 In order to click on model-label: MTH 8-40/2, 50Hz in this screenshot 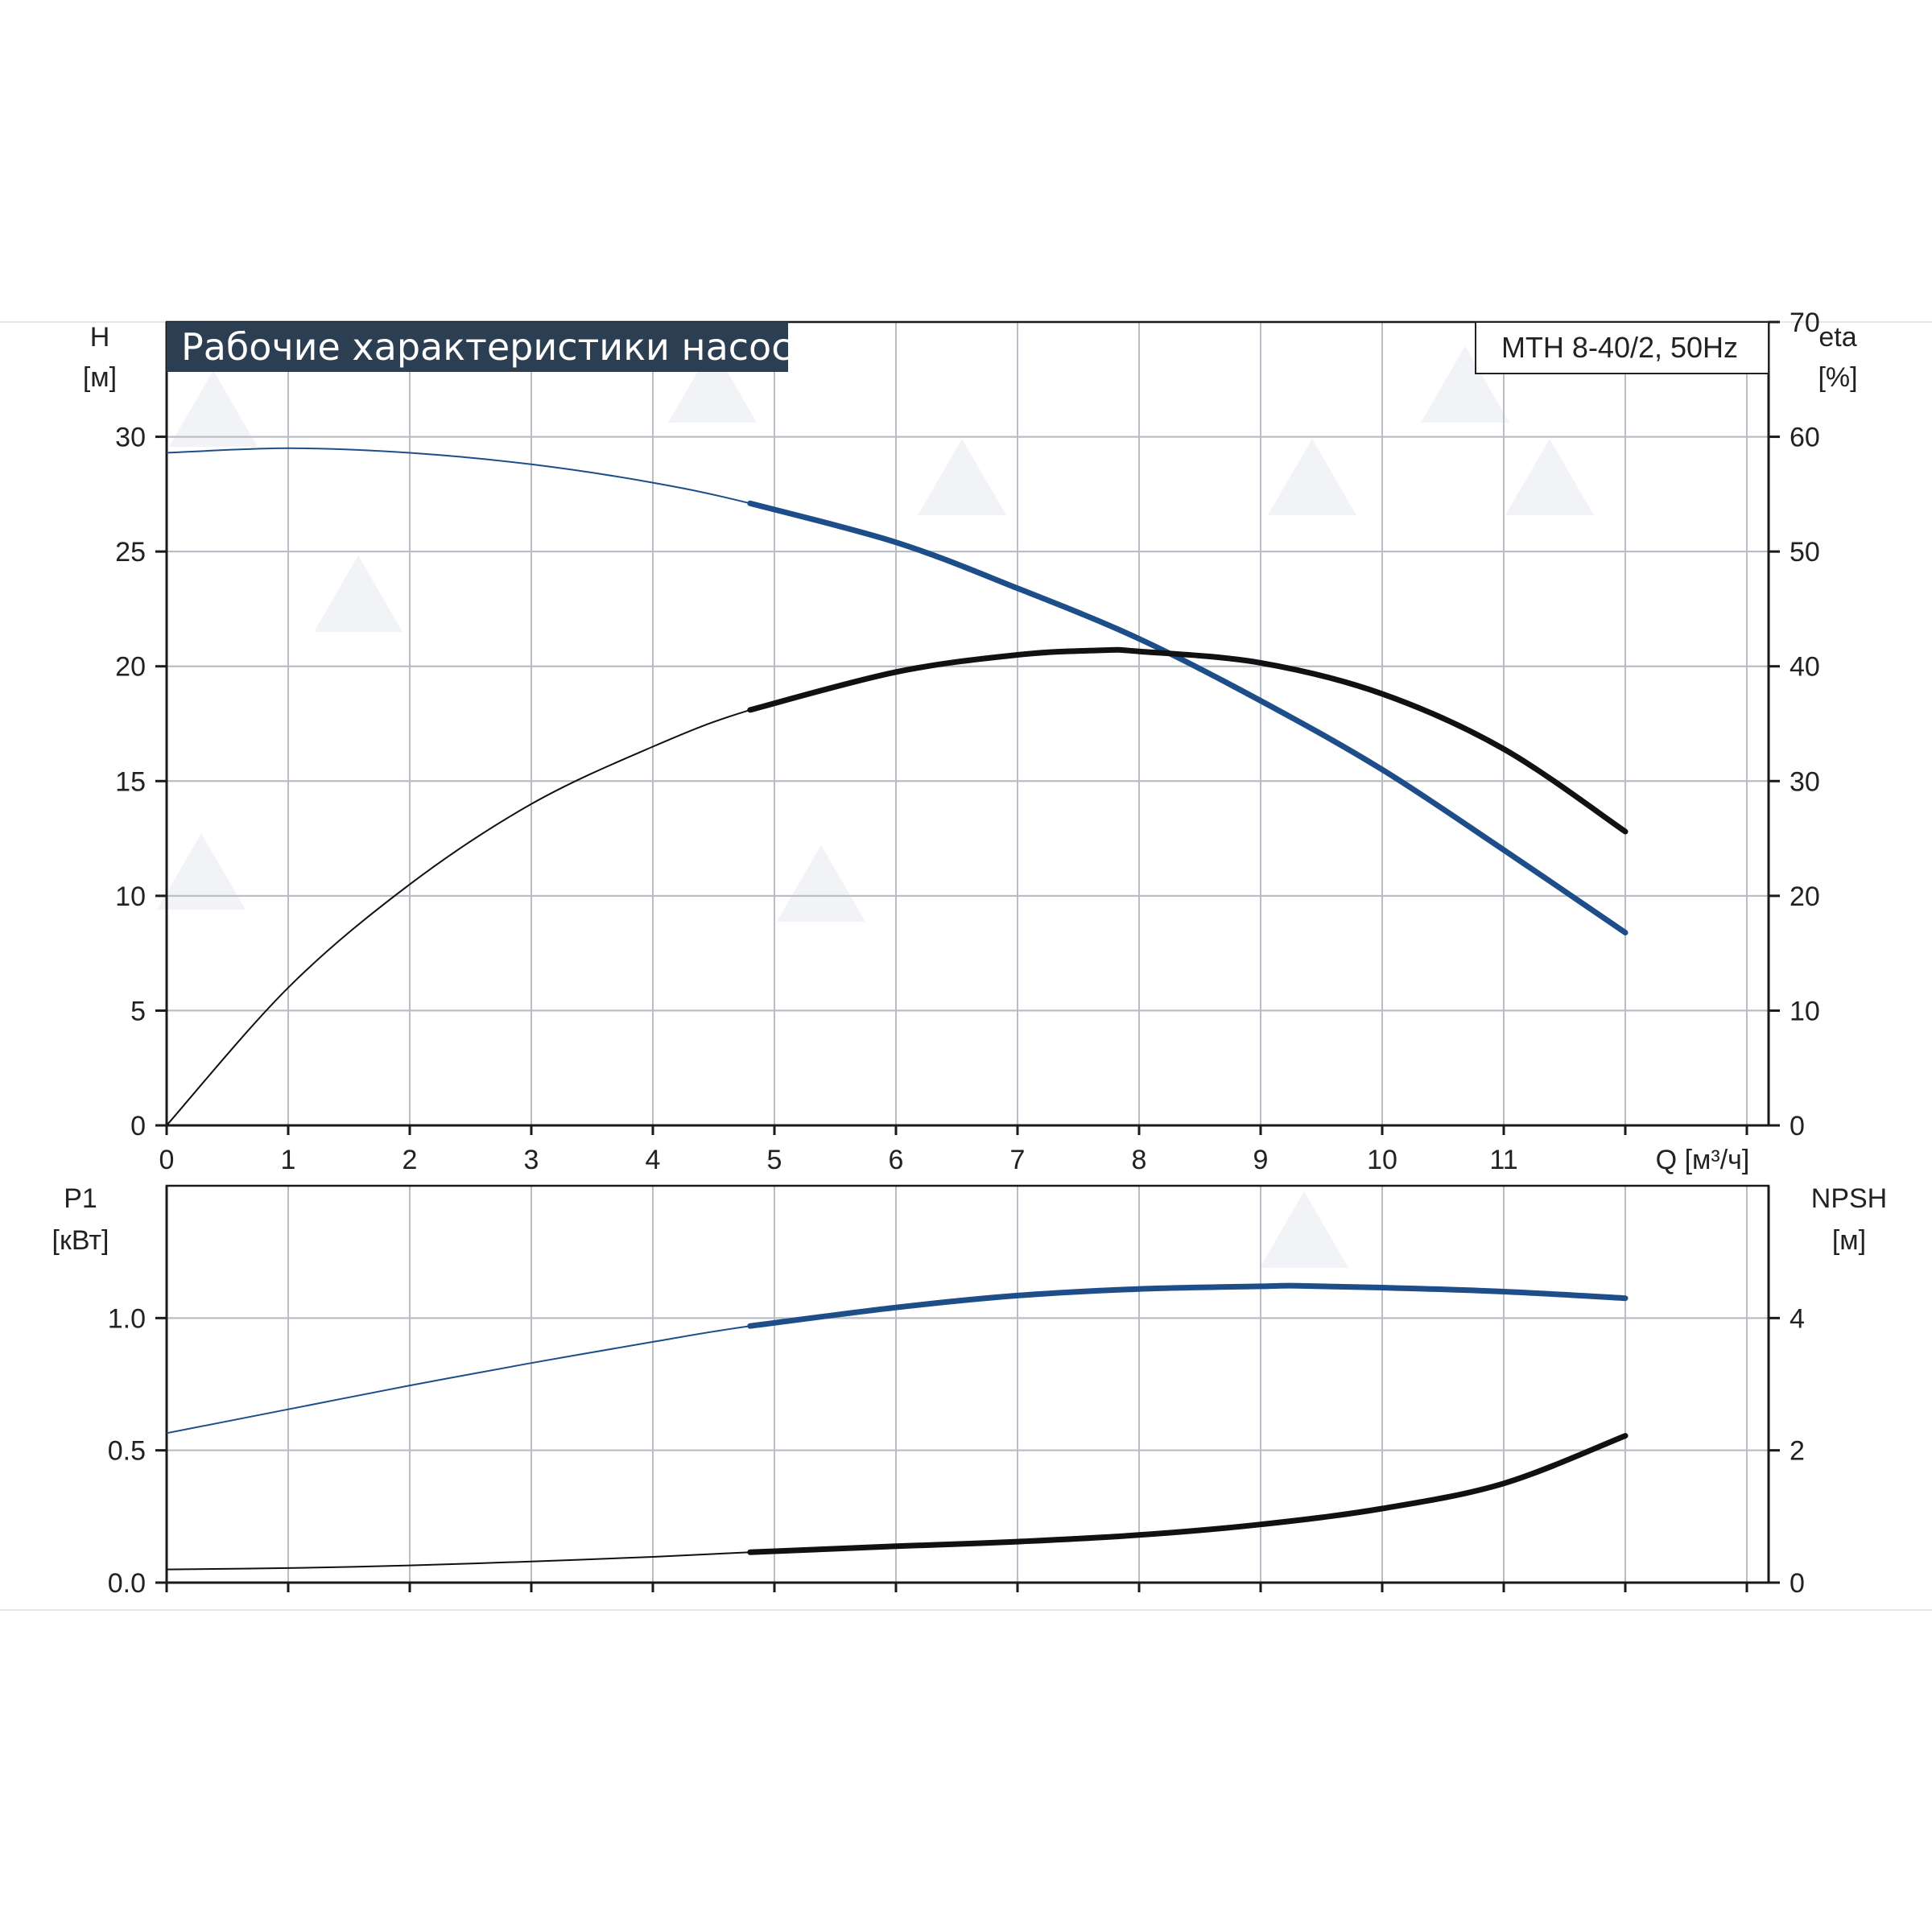, I will do `click(1619, 347)`.